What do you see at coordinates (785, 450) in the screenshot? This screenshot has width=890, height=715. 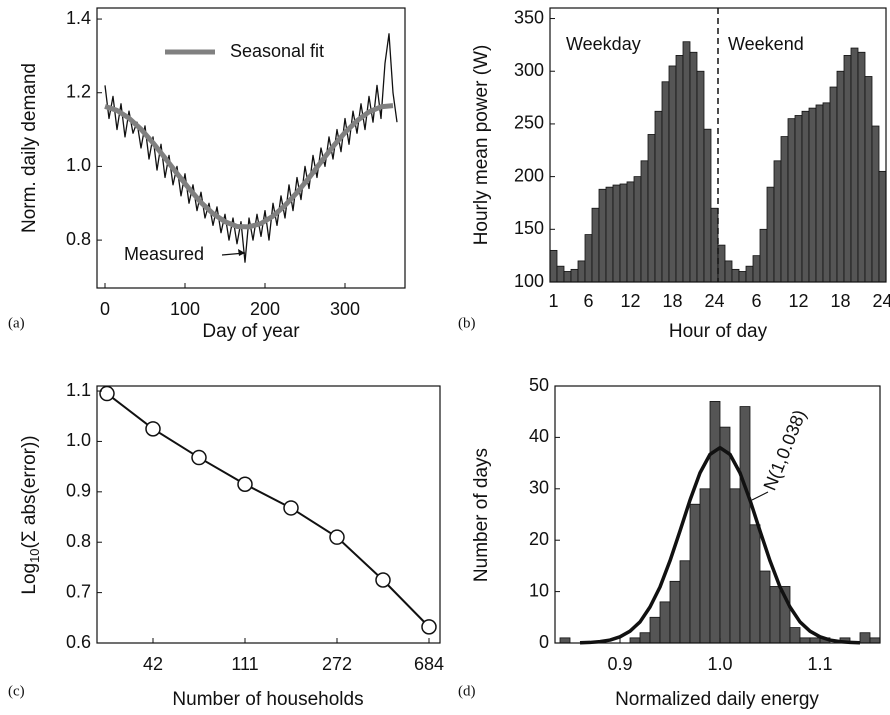 I see `annotation: N(1,0.038)` at bounding box center [785, 450].